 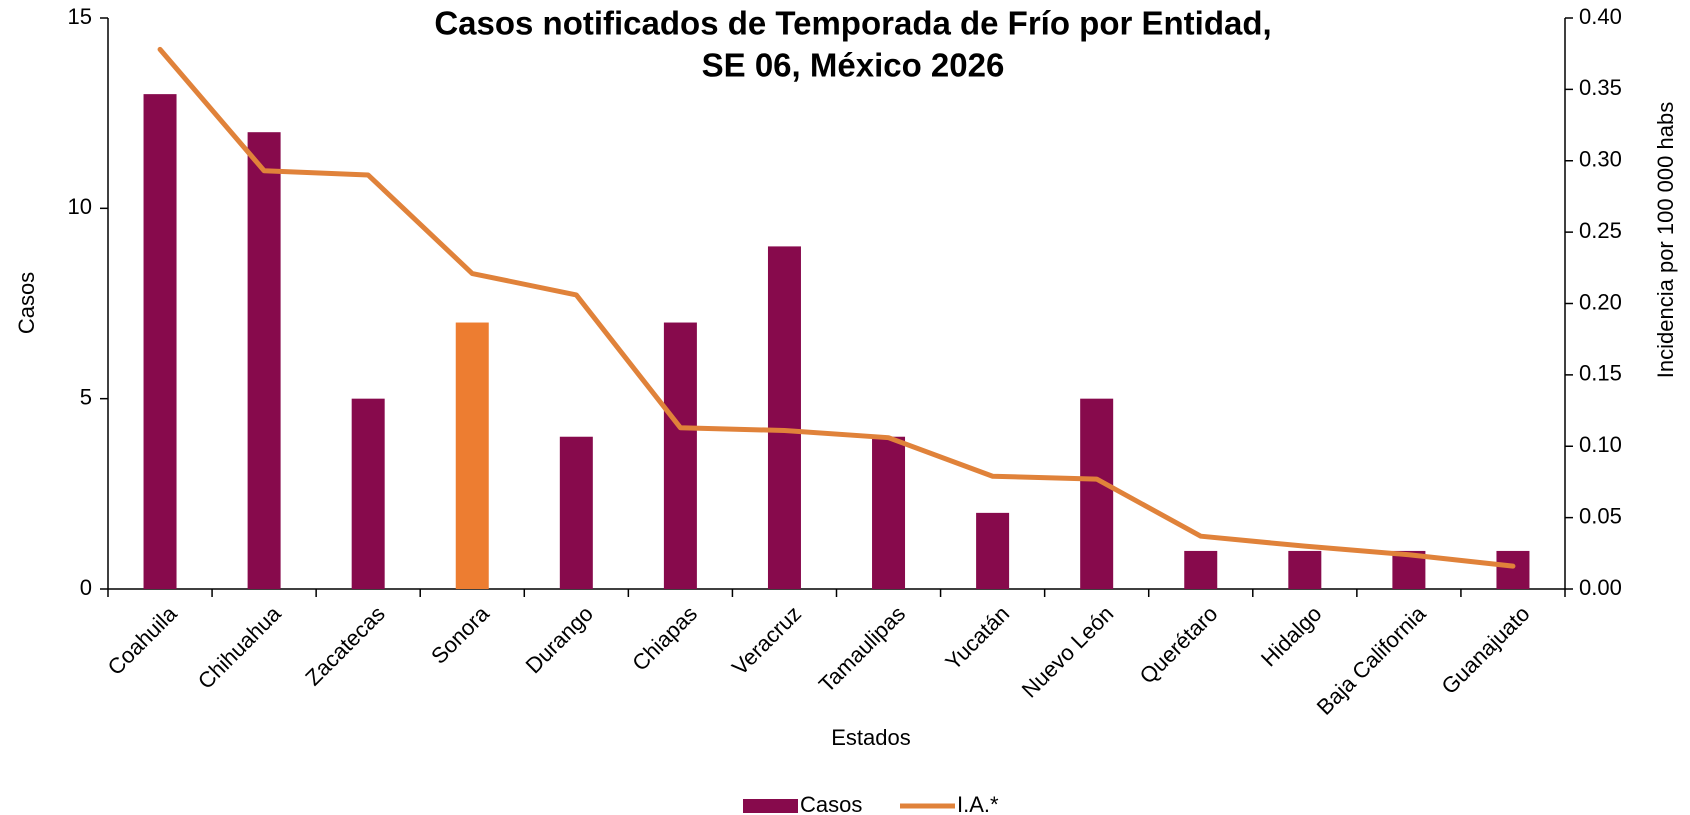 I want to click on y2-tick-label: 0.05, so click(x=1600, y=515).